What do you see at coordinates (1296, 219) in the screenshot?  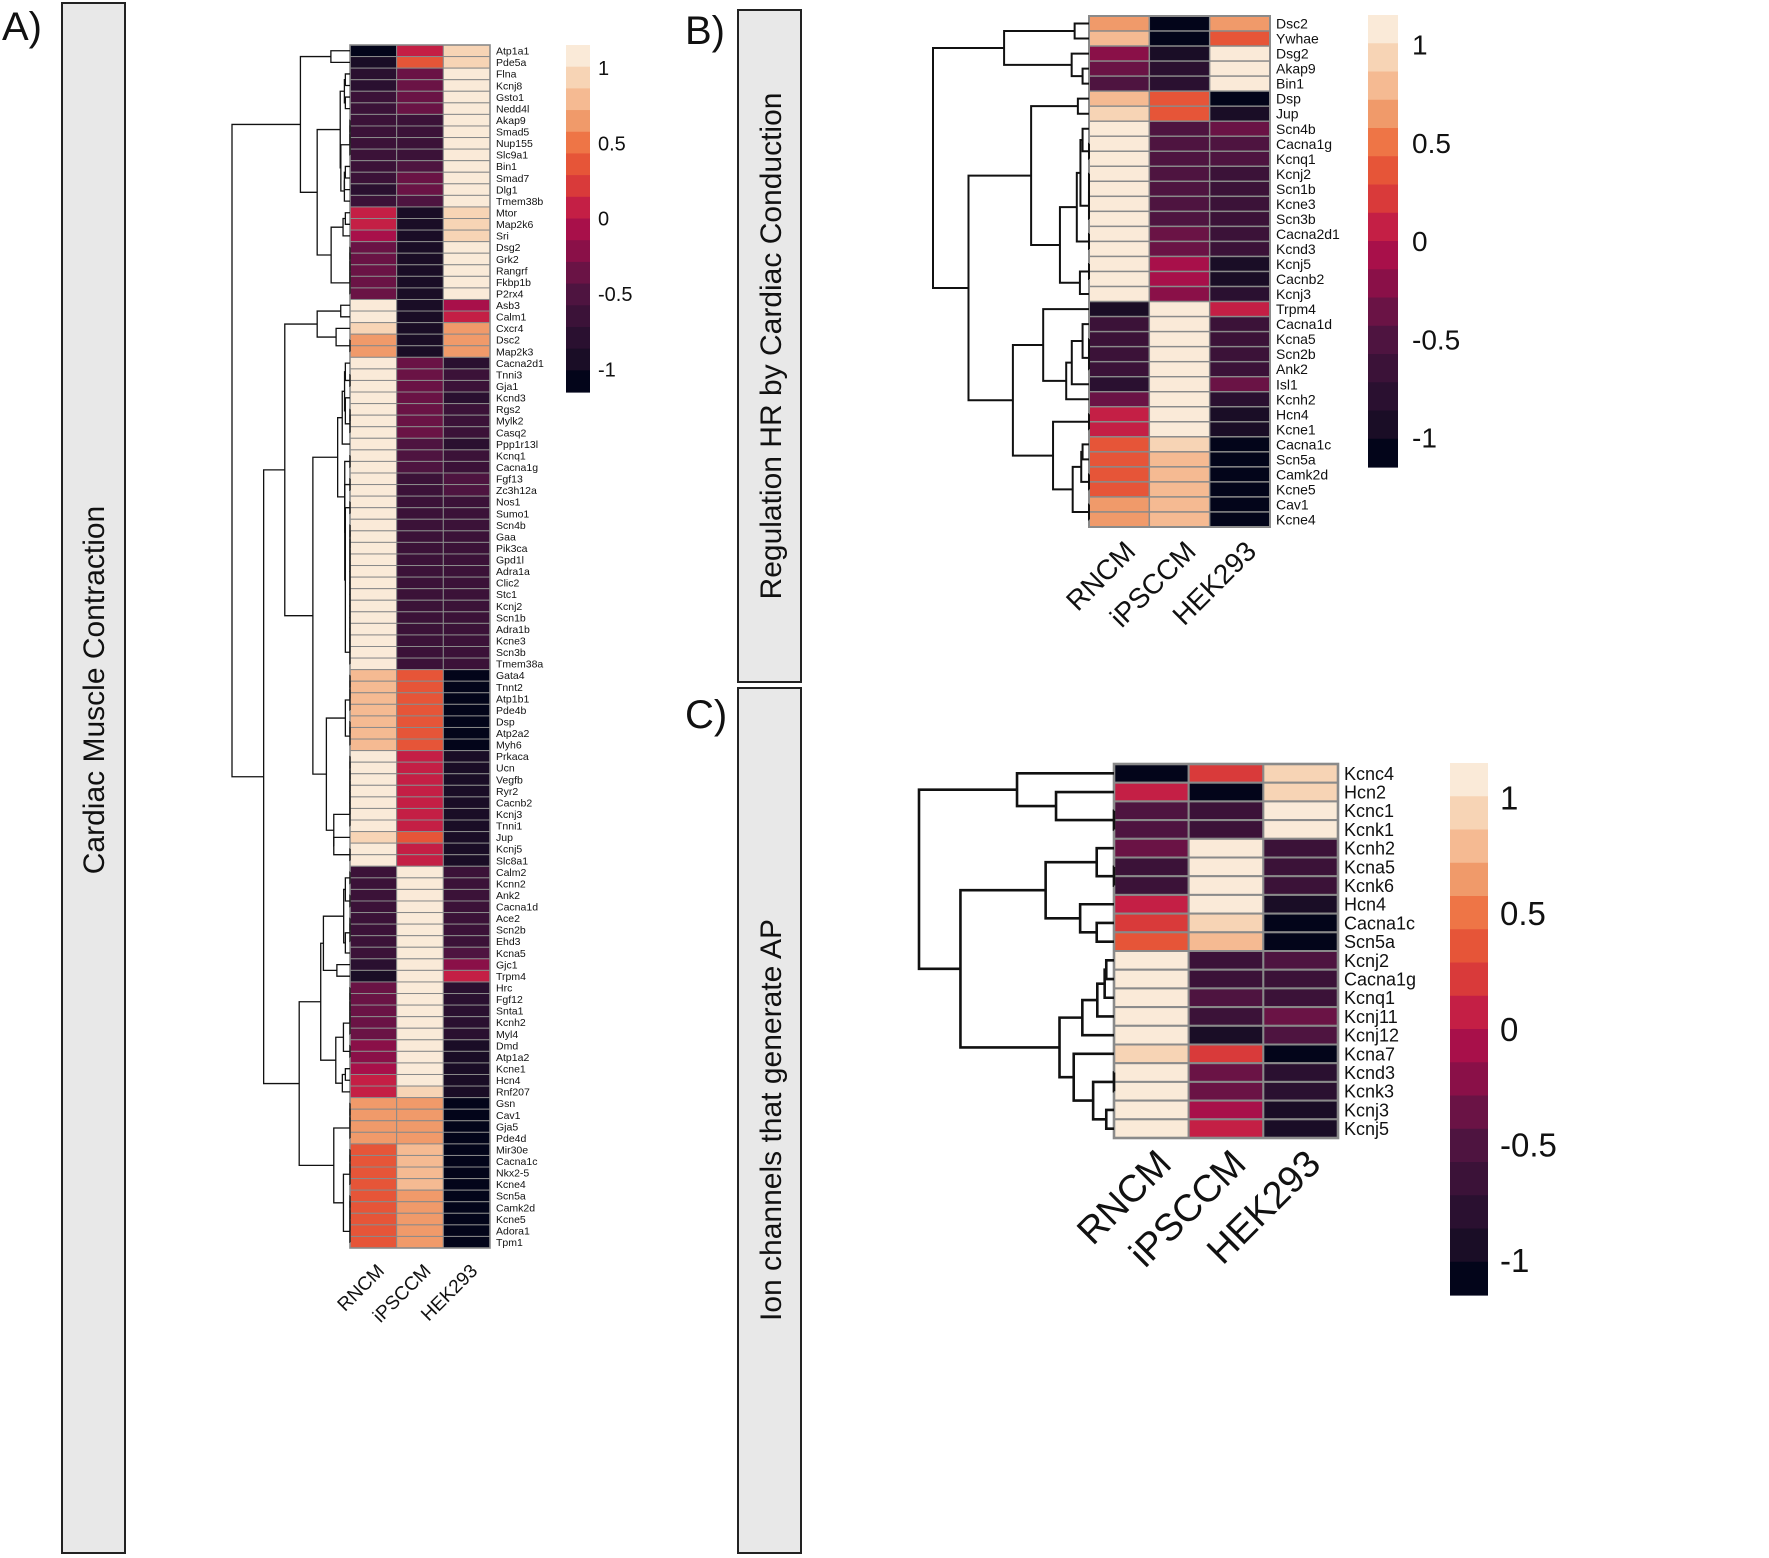 I see `gene-label: Scn3b` at bounding box center [1296, 219].